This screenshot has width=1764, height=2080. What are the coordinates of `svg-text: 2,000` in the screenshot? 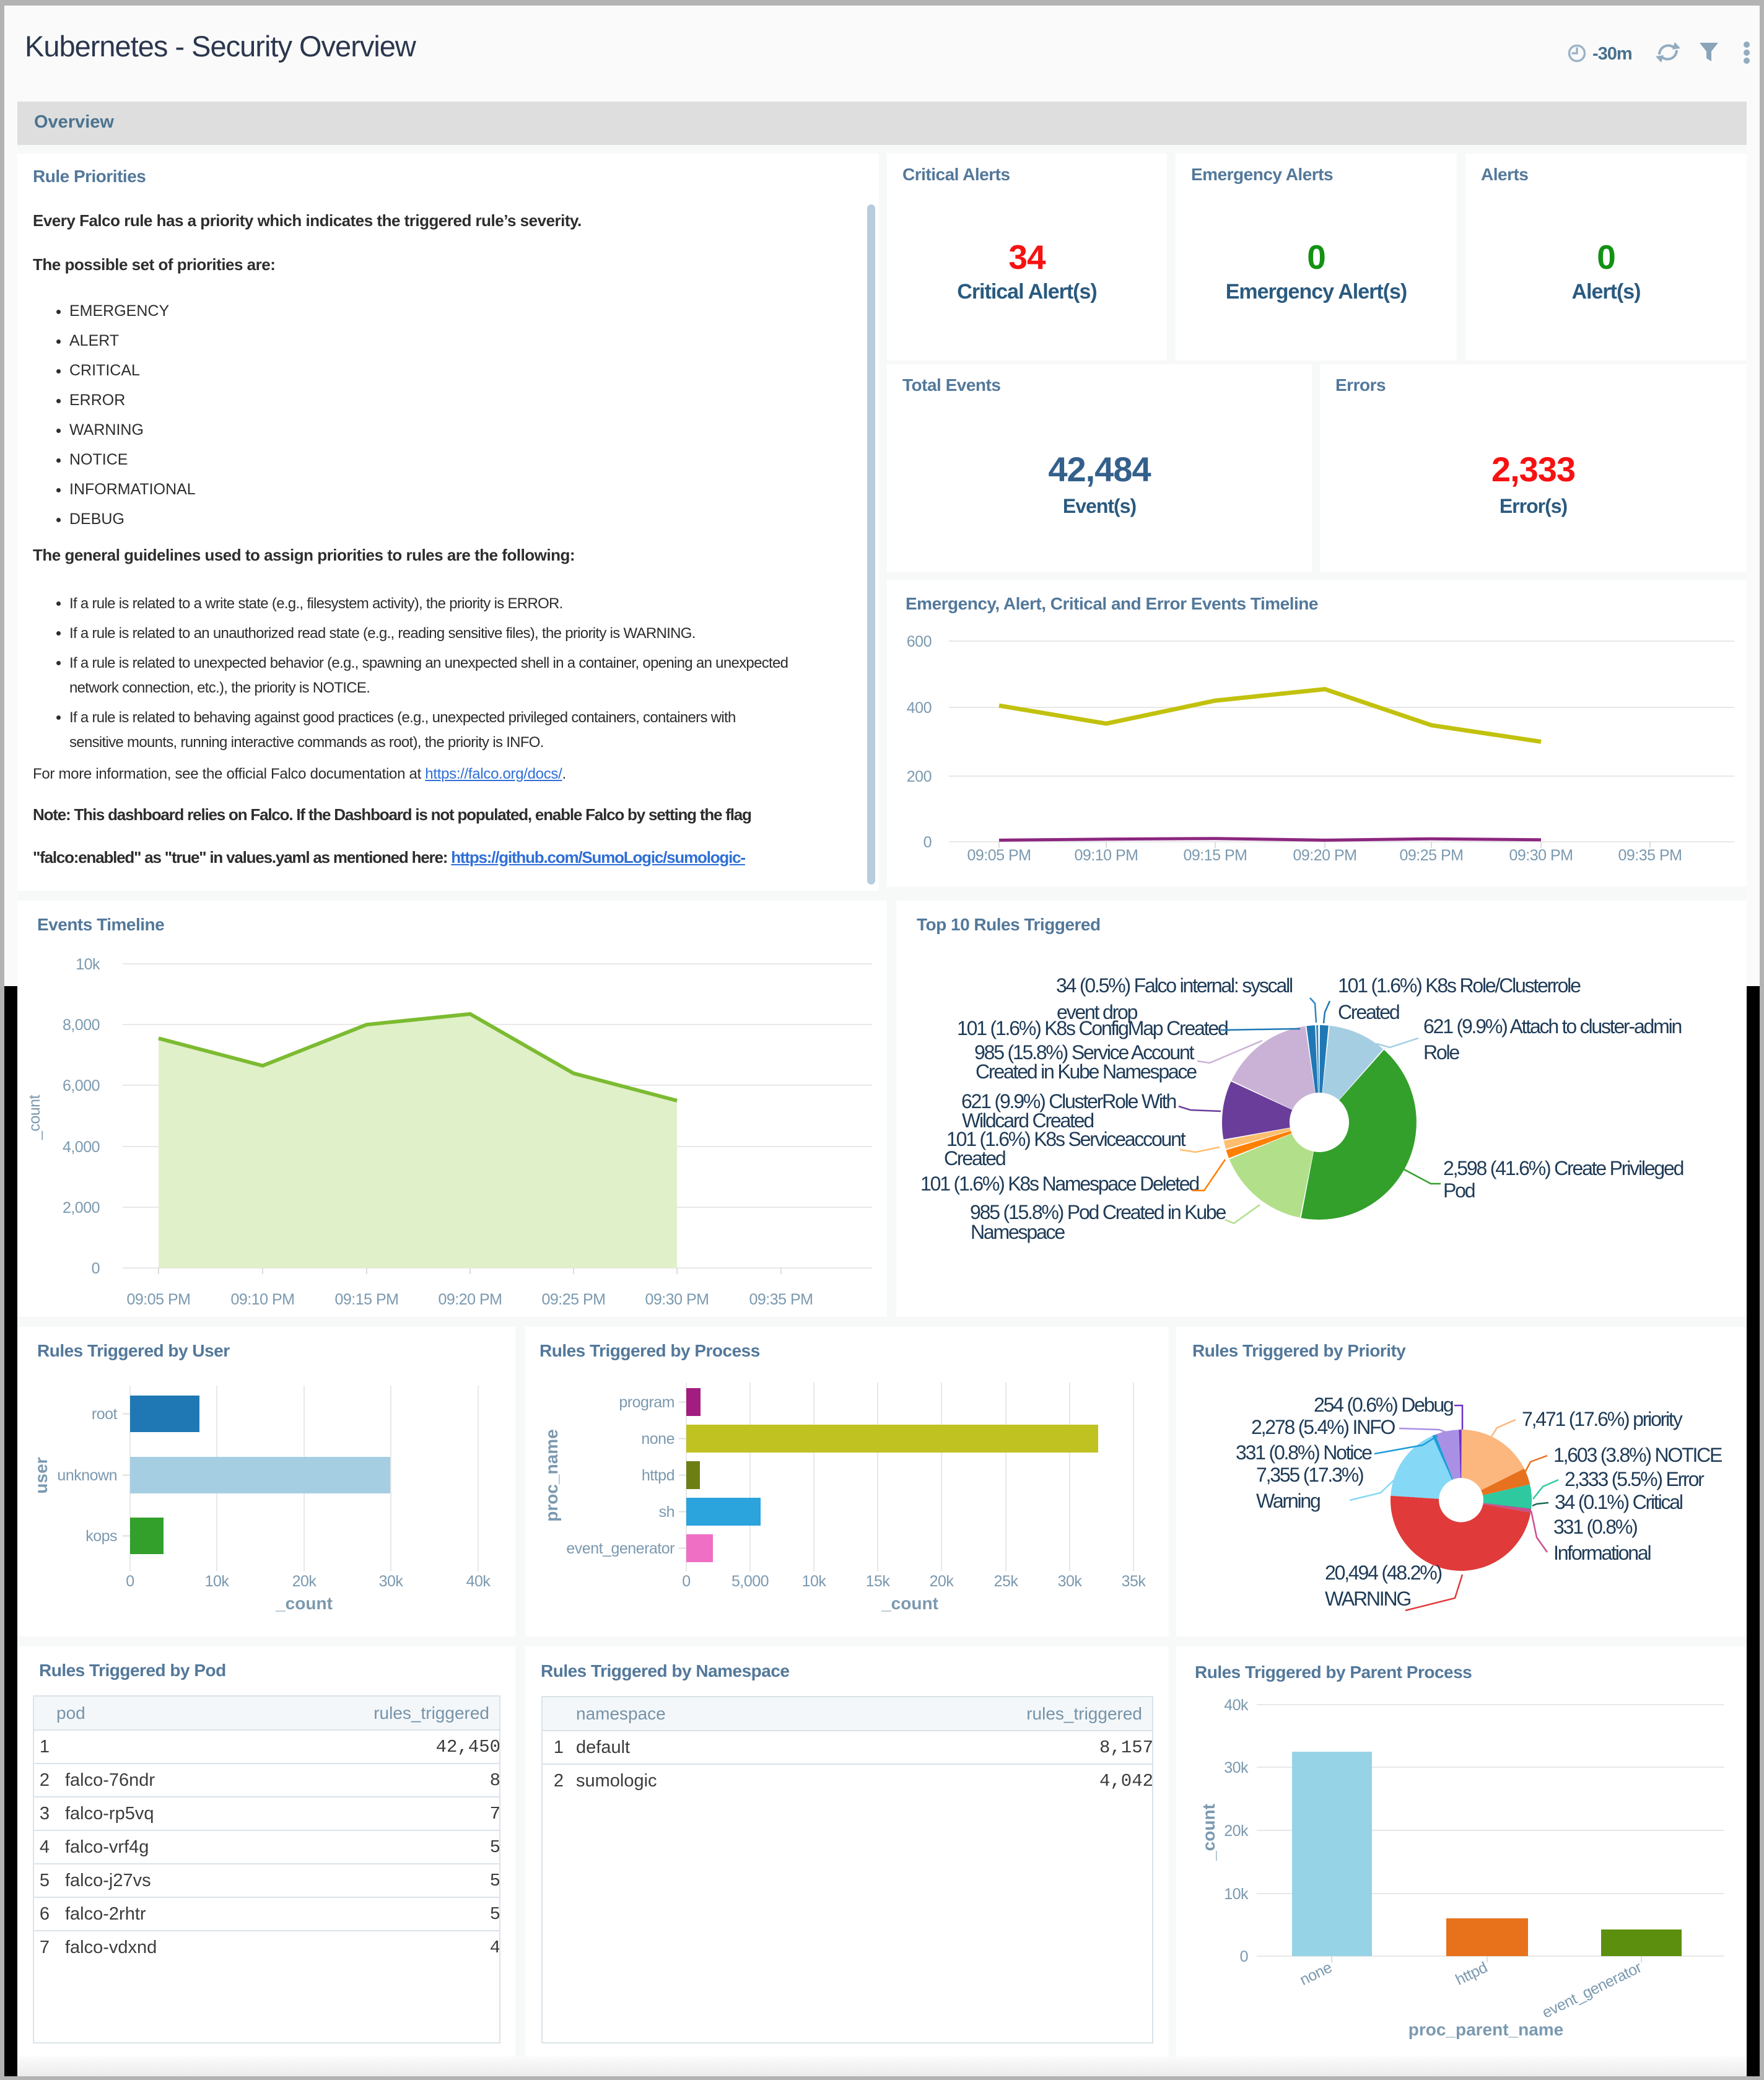 It's located at (81, 1208).